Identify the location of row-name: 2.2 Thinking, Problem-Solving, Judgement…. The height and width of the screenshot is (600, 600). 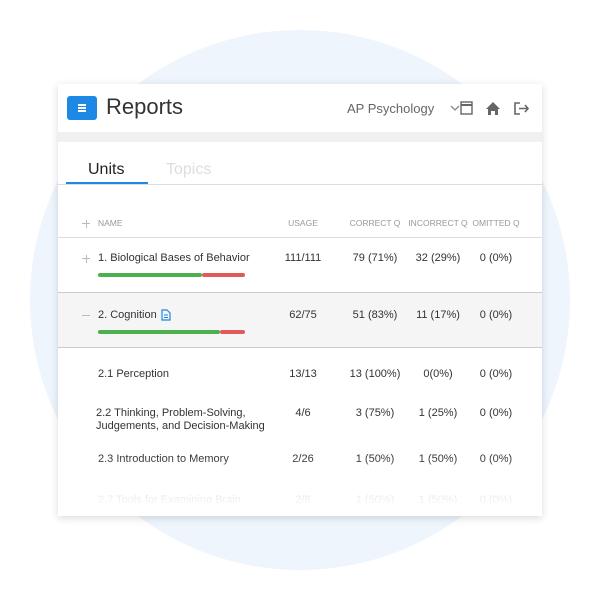
(180, 419).